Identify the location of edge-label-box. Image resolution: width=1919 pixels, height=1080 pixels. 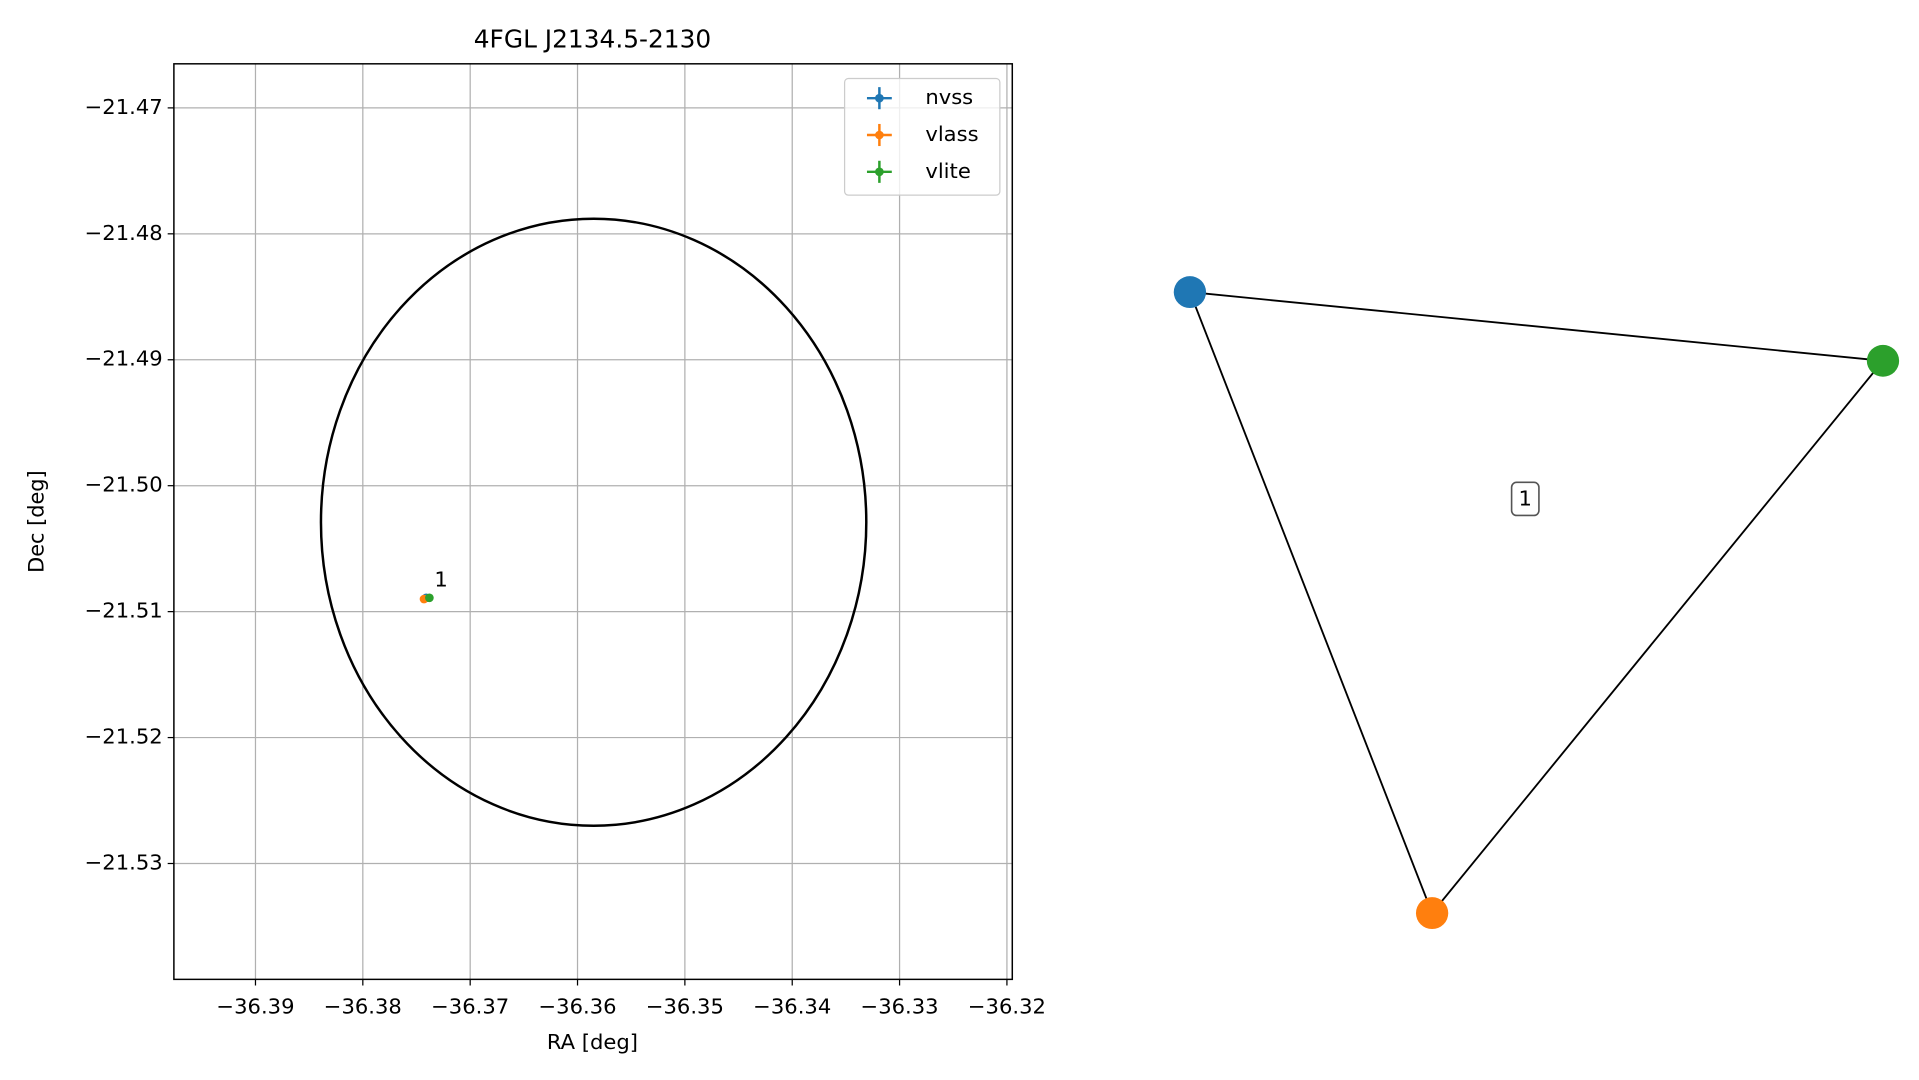
(1525, 499).